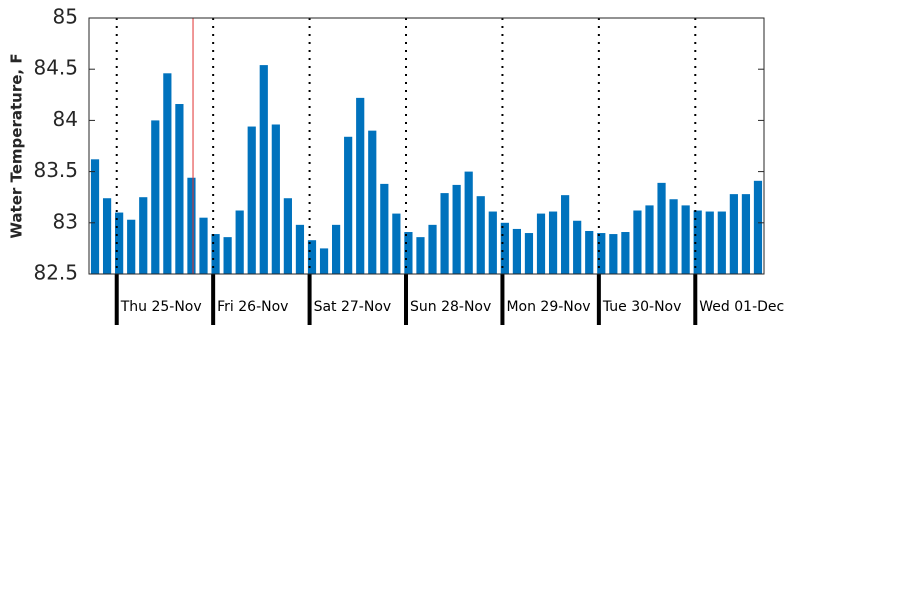 Image resolution: width=900 pixels, height=600 pixels. Describe the element at coordinates (55, 68) in the screenshot. I see `y-tick-label: 84.5` at that location.